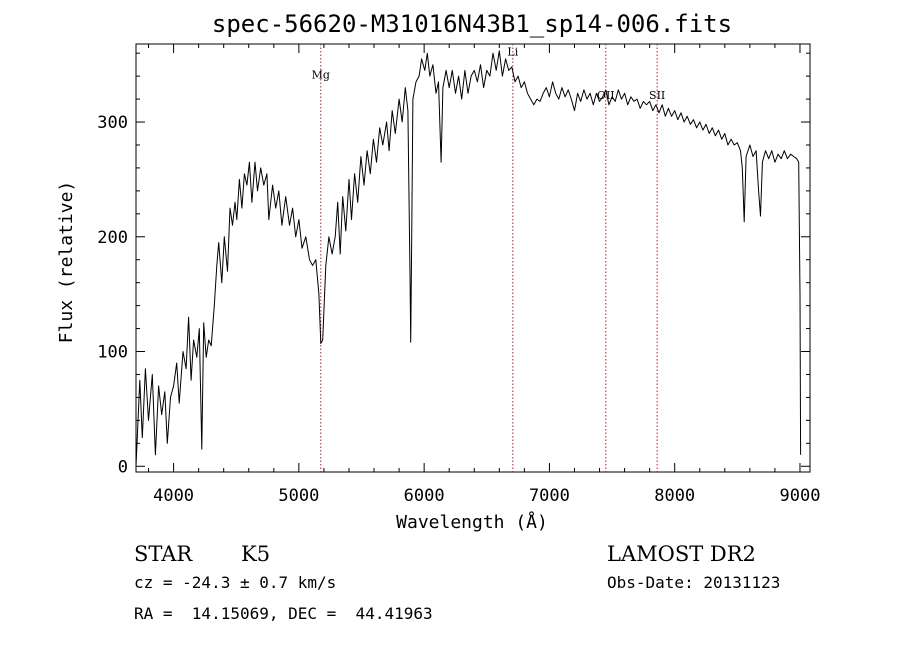 The image size is (900, 649). I want to click on spectral-line-label: Li, so click(512, 51).